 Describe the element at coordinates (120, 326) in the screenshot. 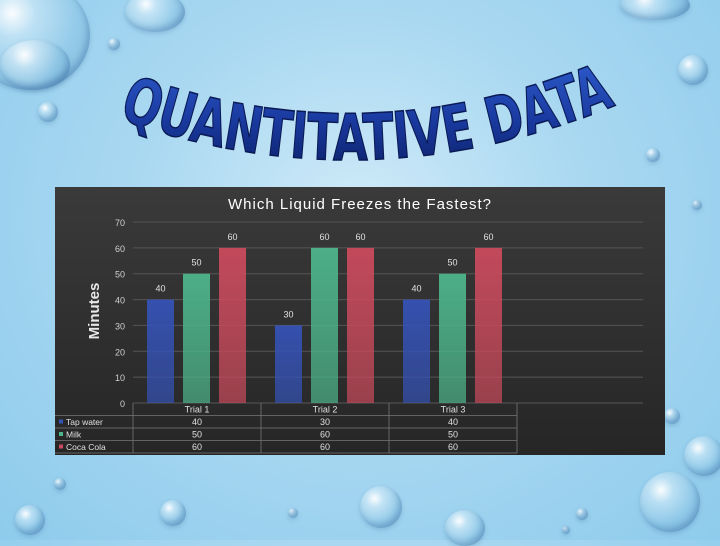

I see `y-tick-label: 30` at that location.